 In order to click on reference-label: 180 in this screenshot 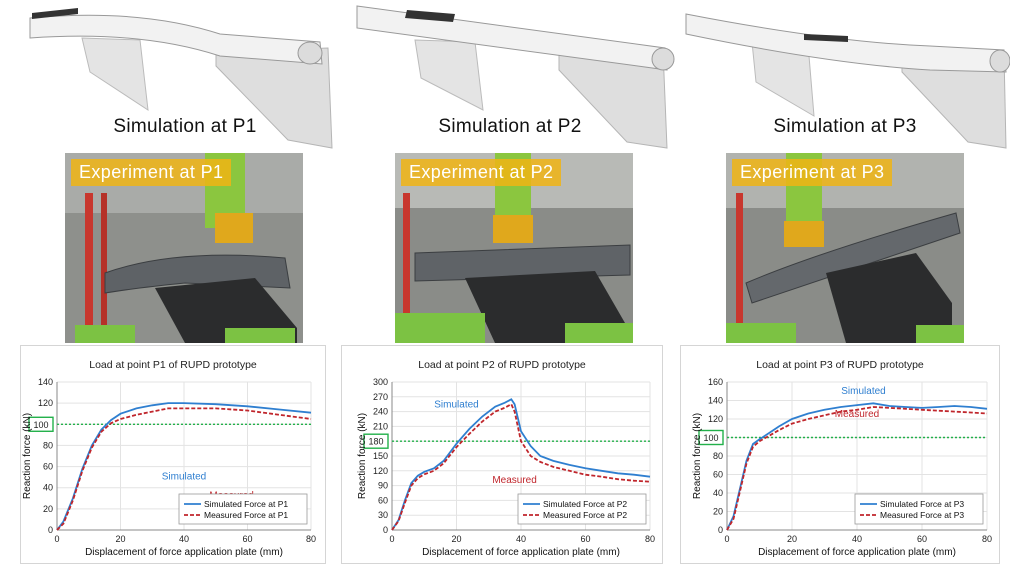, I will do `click(375, 442)`.